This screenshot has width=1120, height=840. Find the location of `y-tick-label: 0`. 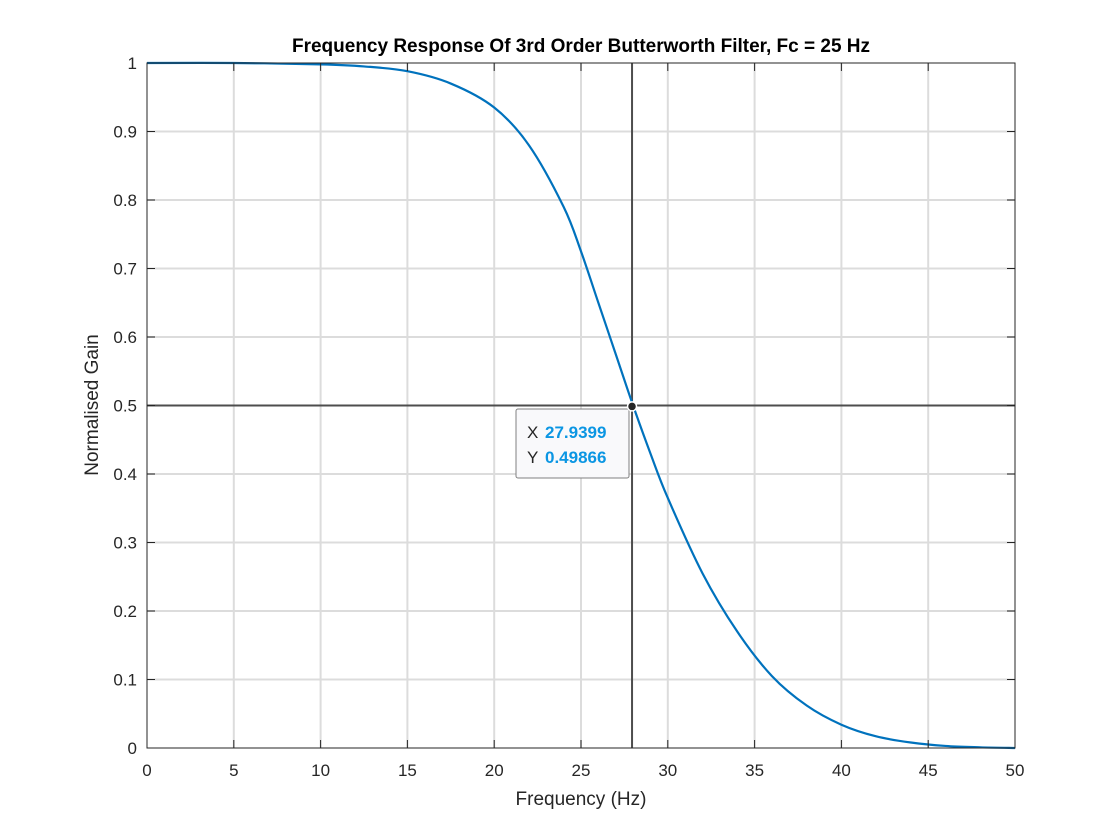

y-tick-label: 0 is located at coordinates (132, 748).